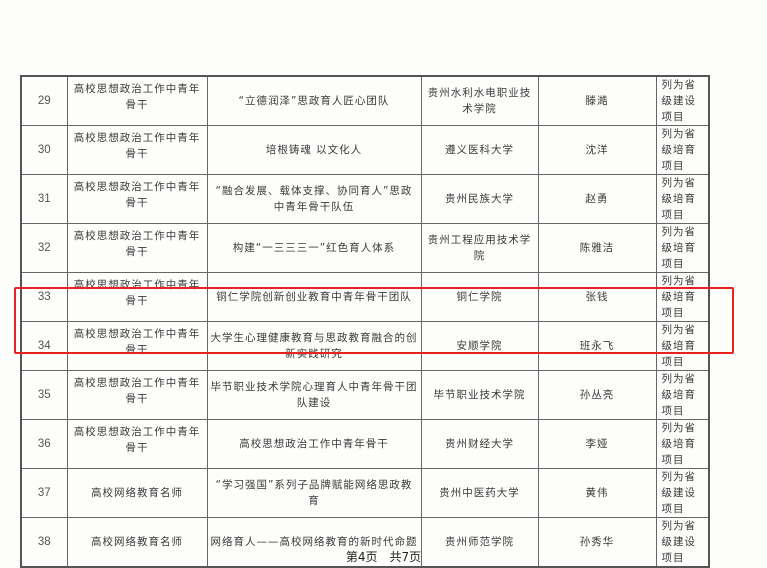 The image size is (767, 568). Describe the element at coordinates (479, 542) in the screenshot. I see `school-cell: 贵州师范学院` at that location.